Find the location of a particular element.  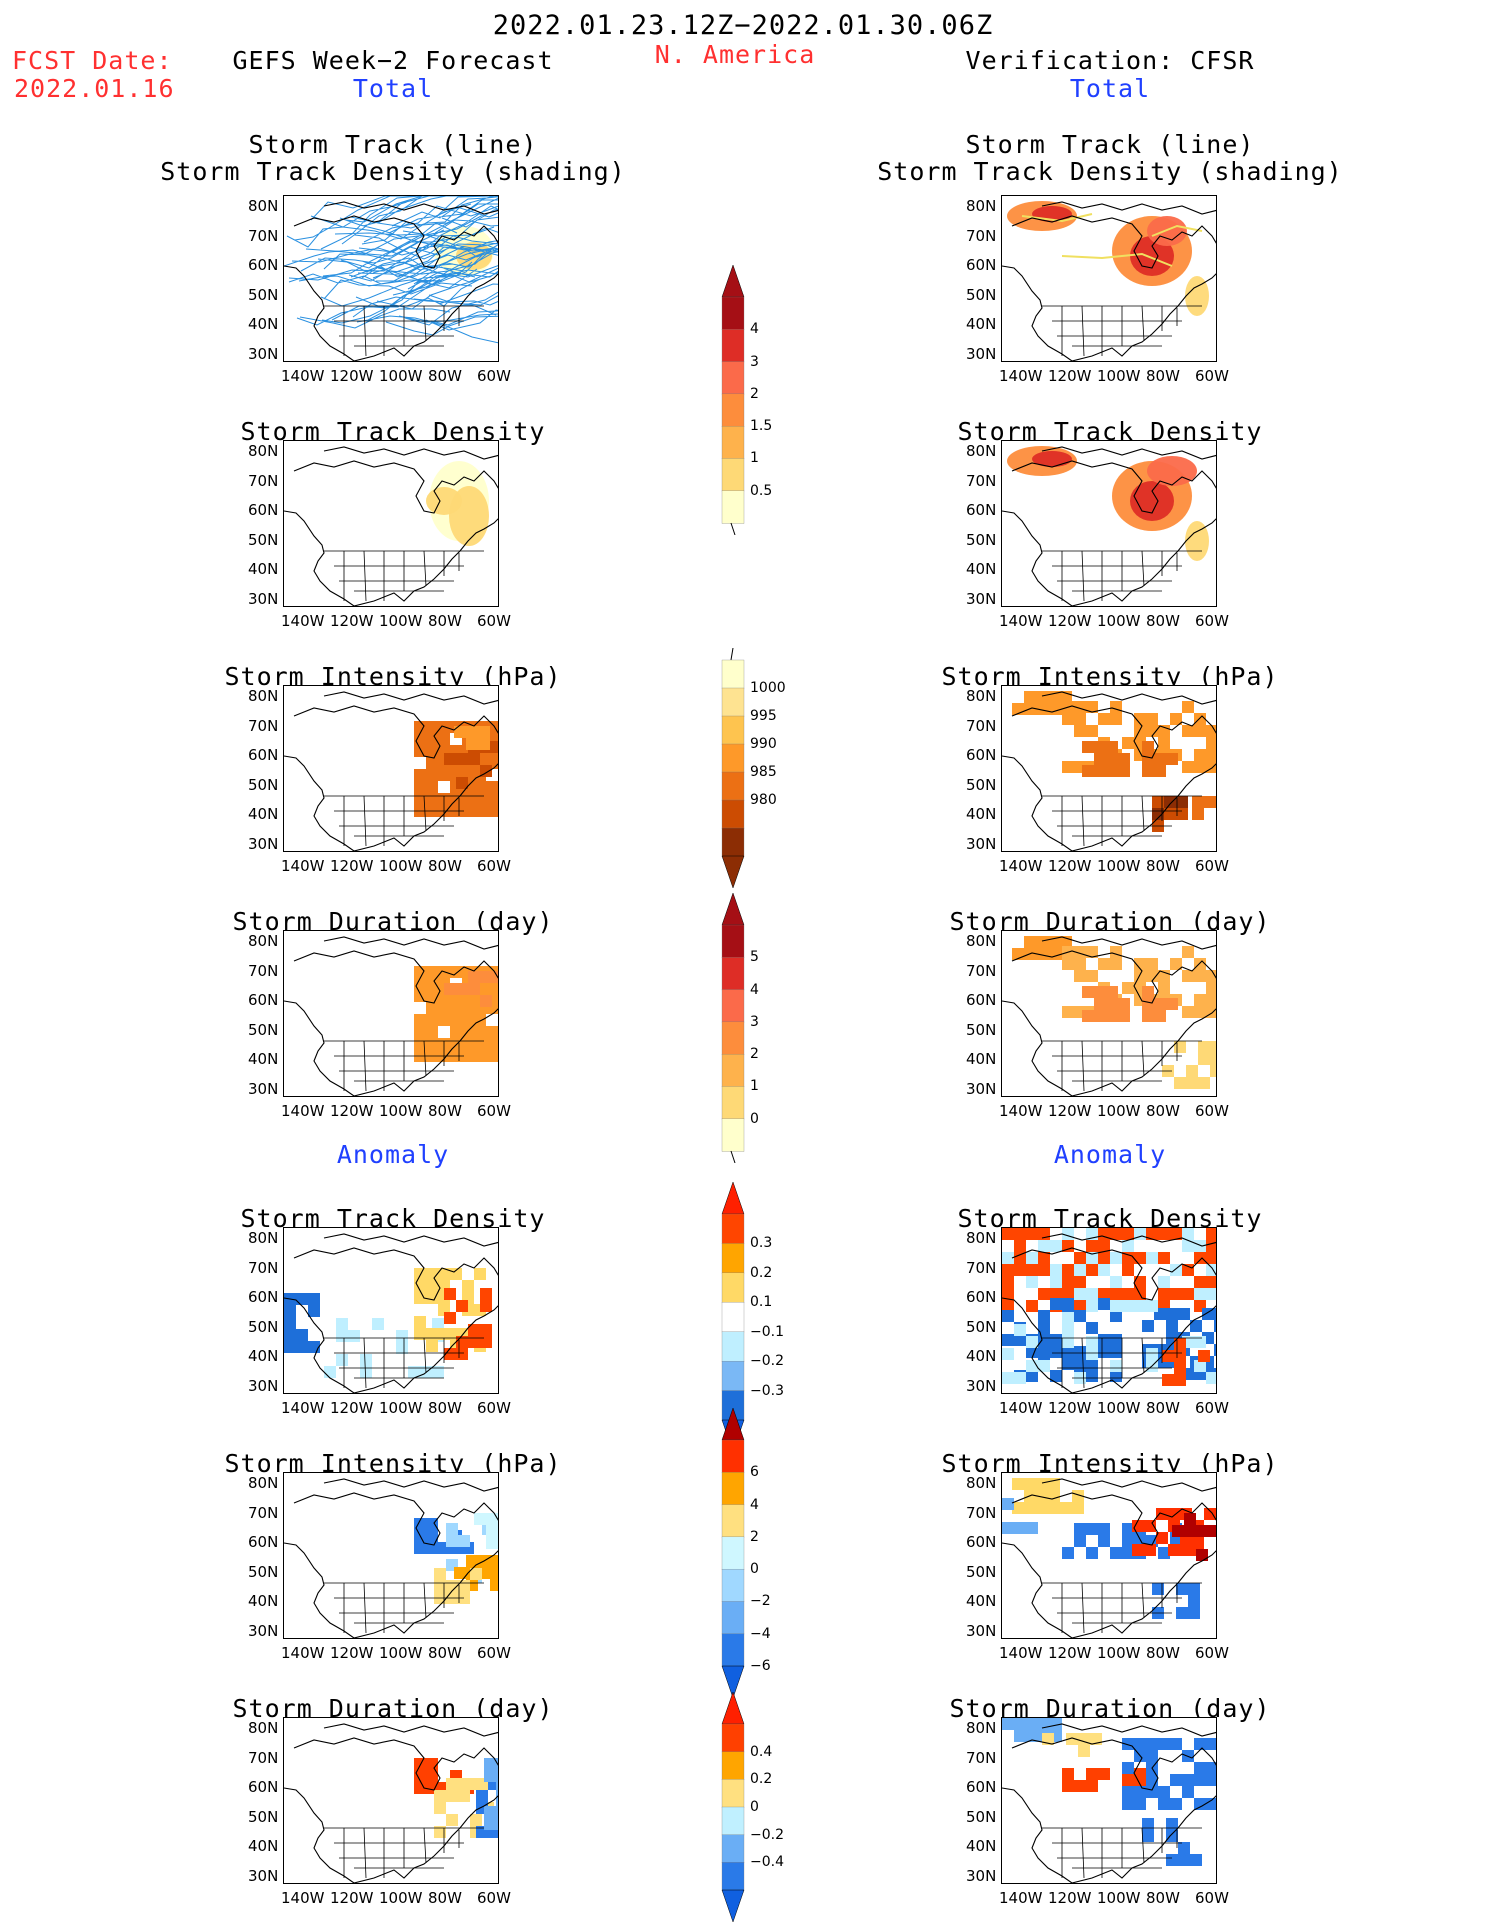

colorbar-tick-label: 1000 is located at coordinates (768, 688).